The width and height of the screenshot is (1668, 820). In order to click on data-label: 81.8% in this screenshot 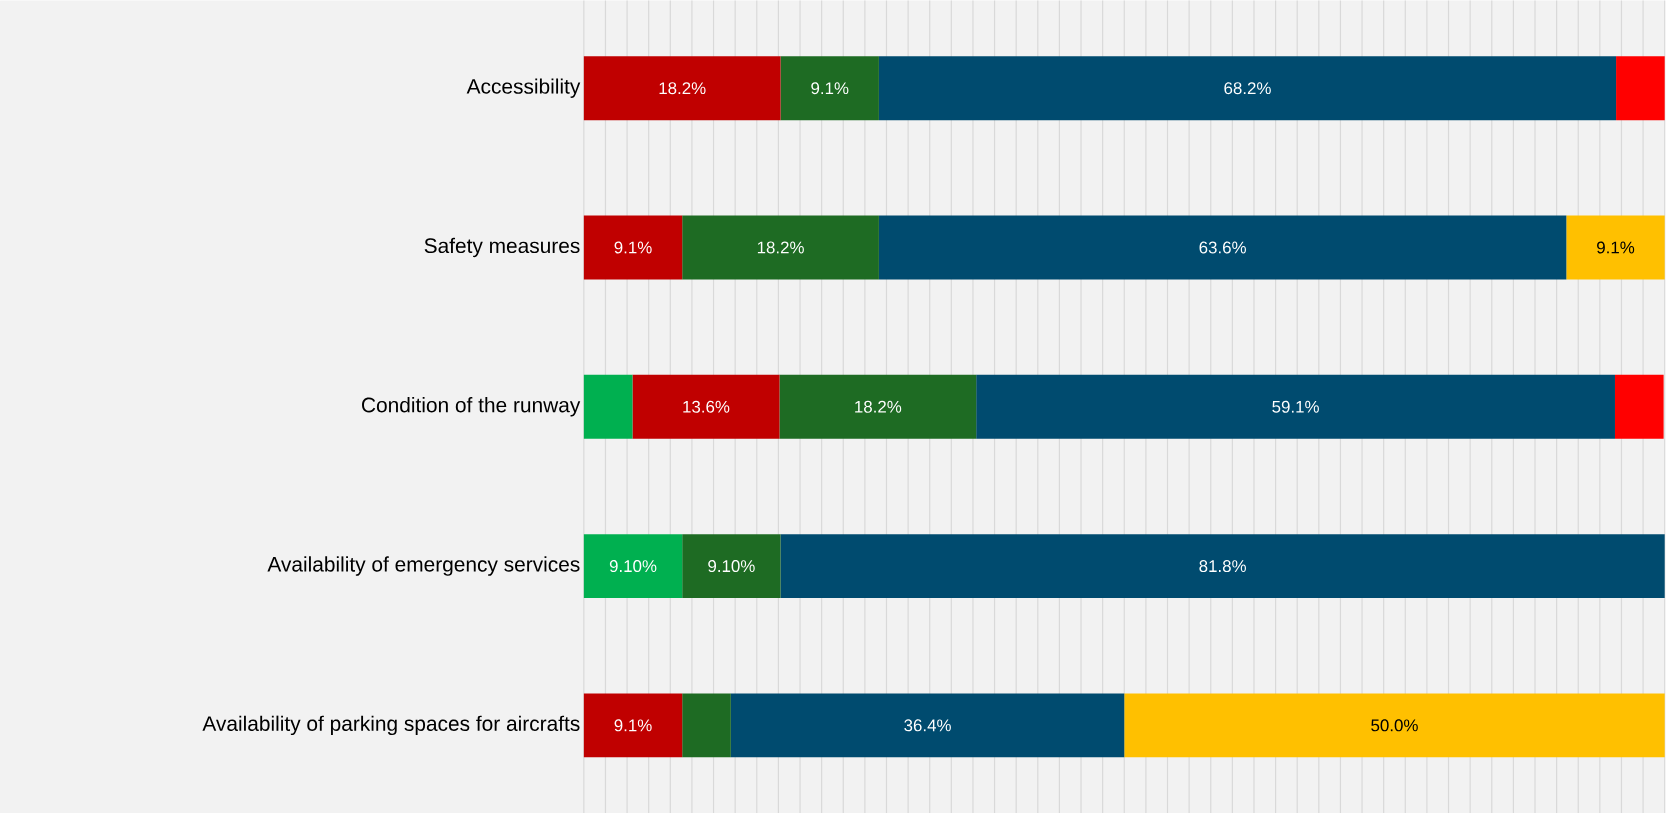, I will do `click(1222, 566)`.